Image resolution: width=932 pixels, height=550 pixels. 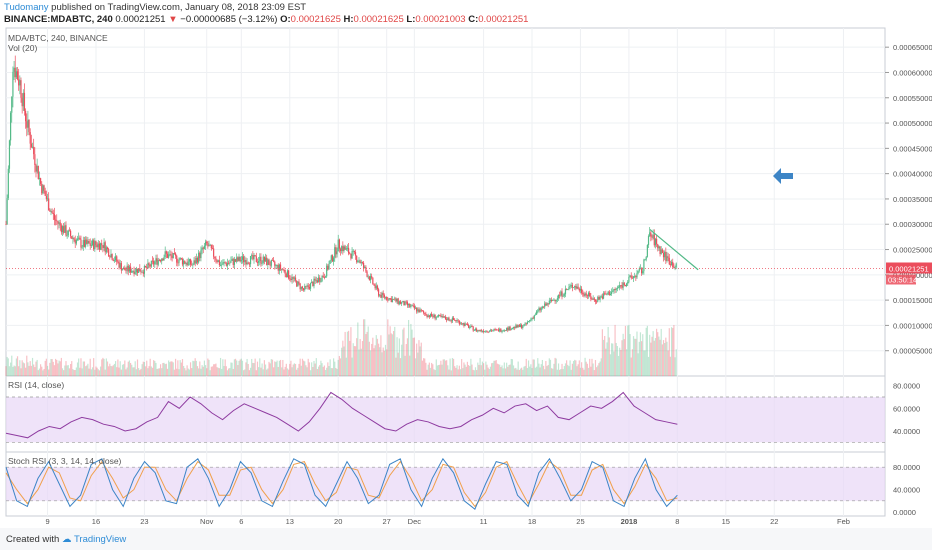 What do you see at coordinates (26, 7) in the screenshot?
I see `author-link: Tudomany` at bounding box center [26, 7].